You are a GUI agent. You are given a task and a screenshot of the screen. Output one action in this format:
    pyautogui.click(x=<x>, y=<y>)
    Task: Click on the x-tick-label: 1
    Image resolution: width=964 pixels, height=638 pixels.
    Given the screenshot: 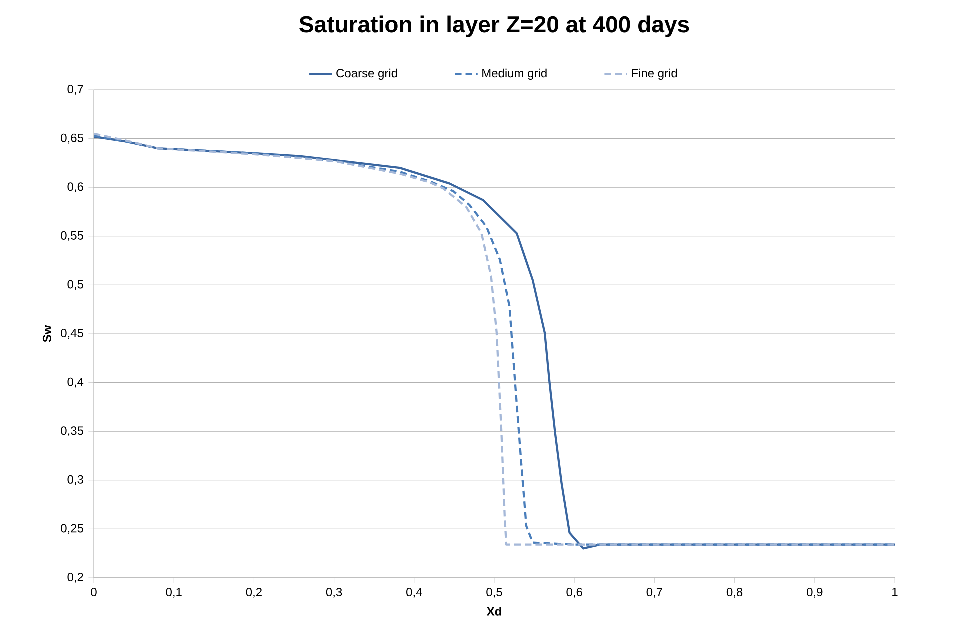 What is the action you would take?
    pyautogui.click(x=895, y=592)
    